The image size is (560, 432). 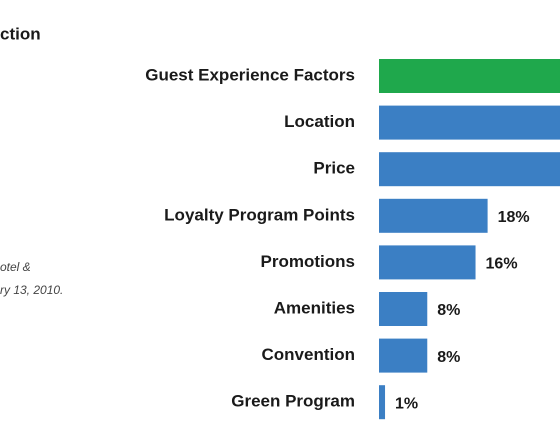 I want to click on y-tick-label: Price, so click(x=334, y=168).